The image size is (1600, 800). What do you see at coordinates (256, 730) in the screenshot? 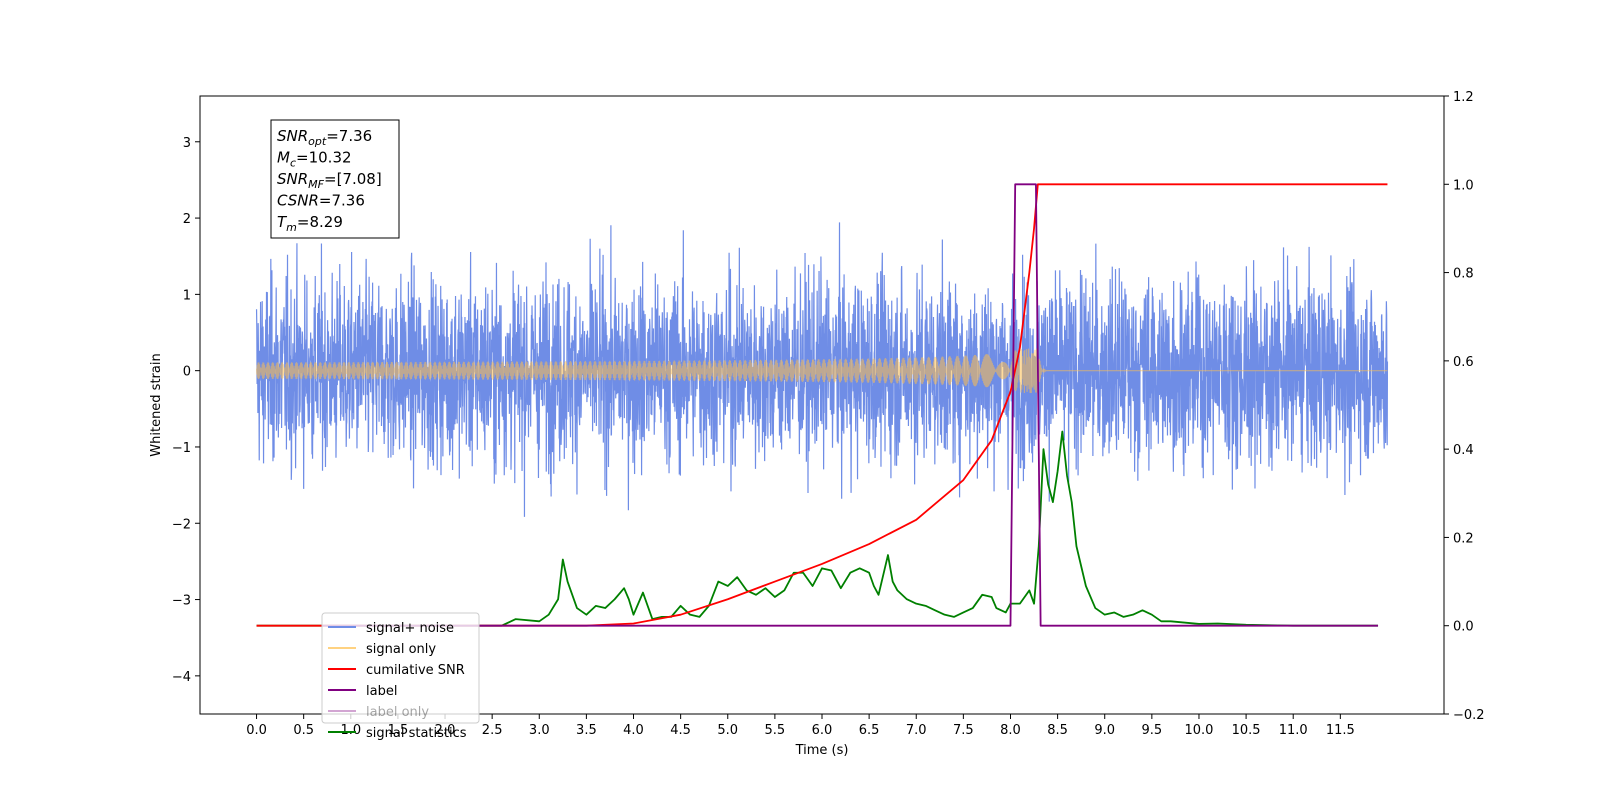
I see `x-tick-label: 0.0` at bounding box center [256, 730].